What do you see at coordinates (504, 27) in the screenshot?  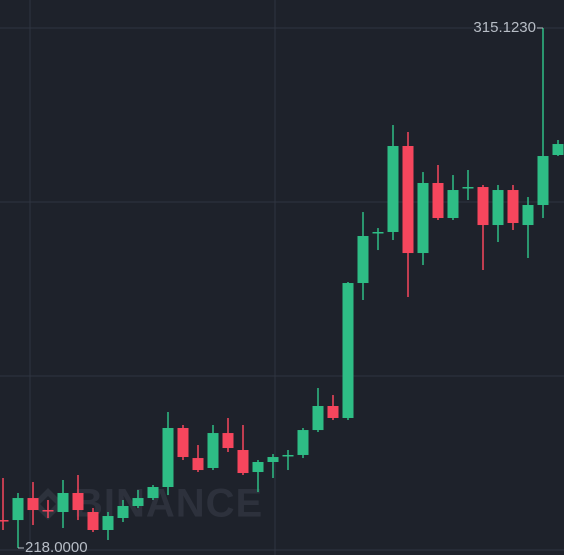 I see `annotation-label: 315.1230` at bounding box center [504, 27].